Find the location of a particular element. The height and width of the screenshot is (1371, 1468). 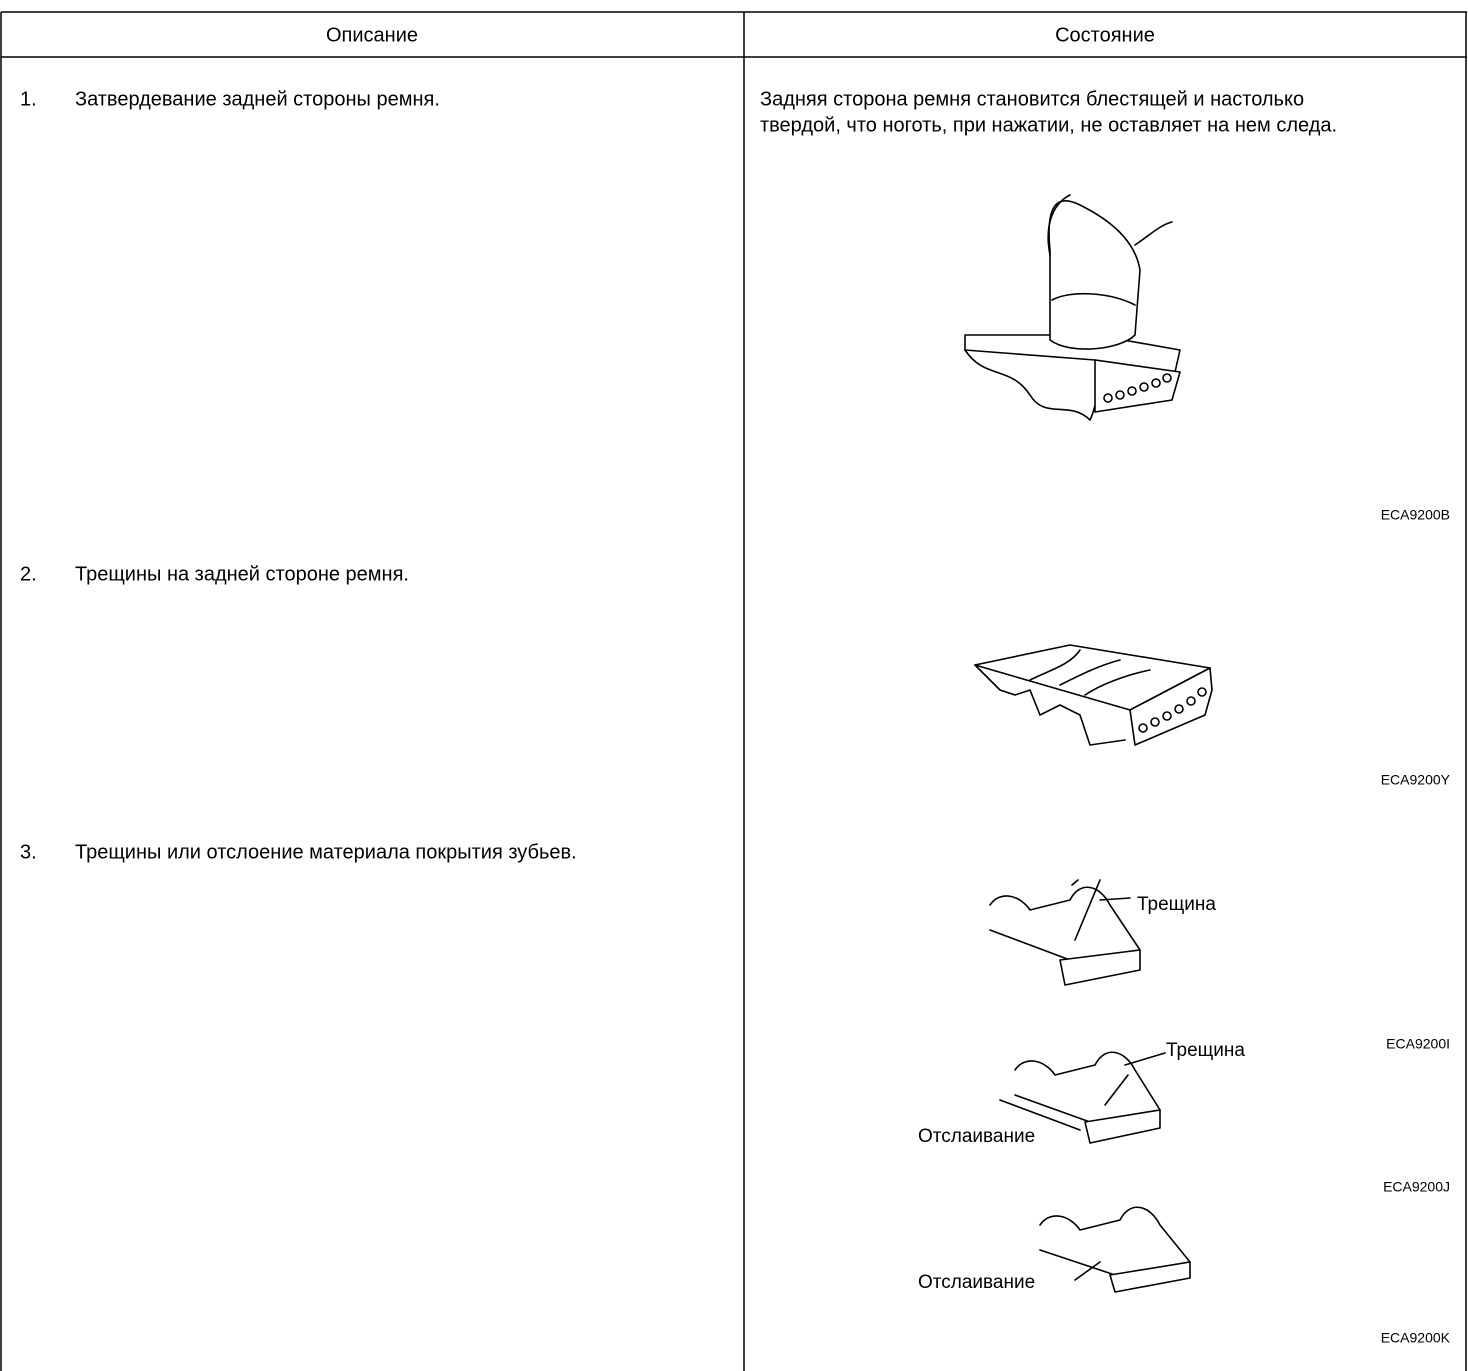

illustration-tooth-crack is located at coordinates (1065, 932).